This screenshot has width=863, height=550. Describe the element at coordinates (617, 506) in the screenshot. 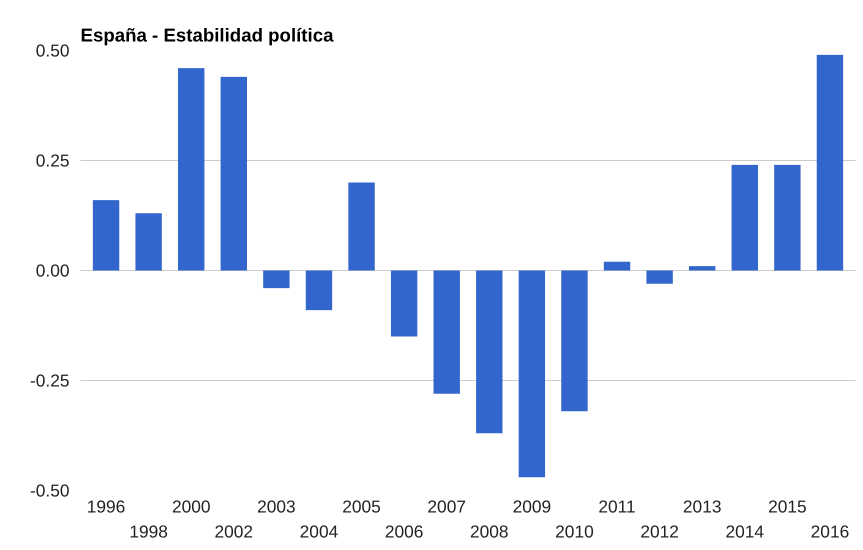

I see `x-tick-label: 2011` at that location.